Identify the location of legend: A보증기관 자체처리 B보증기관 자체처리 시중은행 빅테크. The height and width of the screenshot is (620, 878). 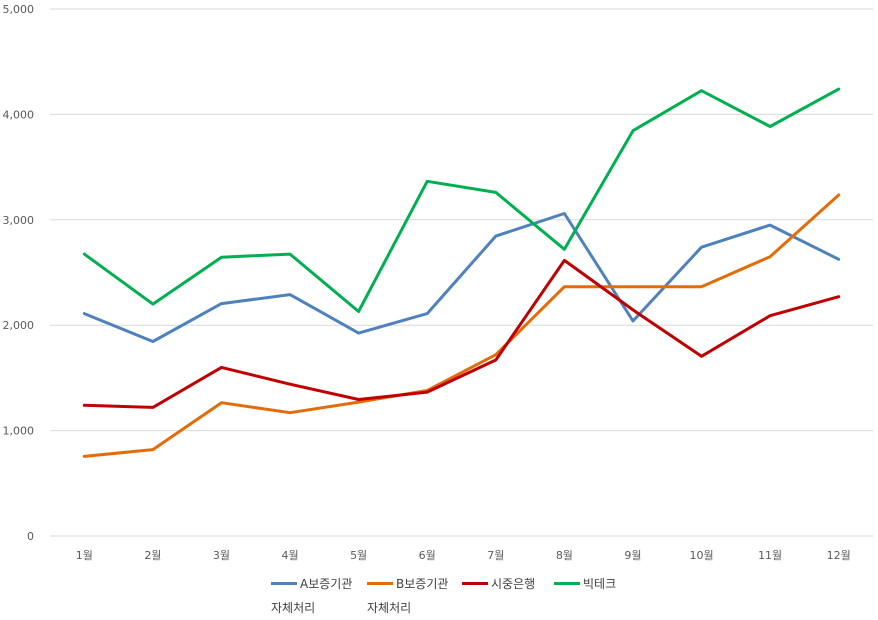
(439, 593).